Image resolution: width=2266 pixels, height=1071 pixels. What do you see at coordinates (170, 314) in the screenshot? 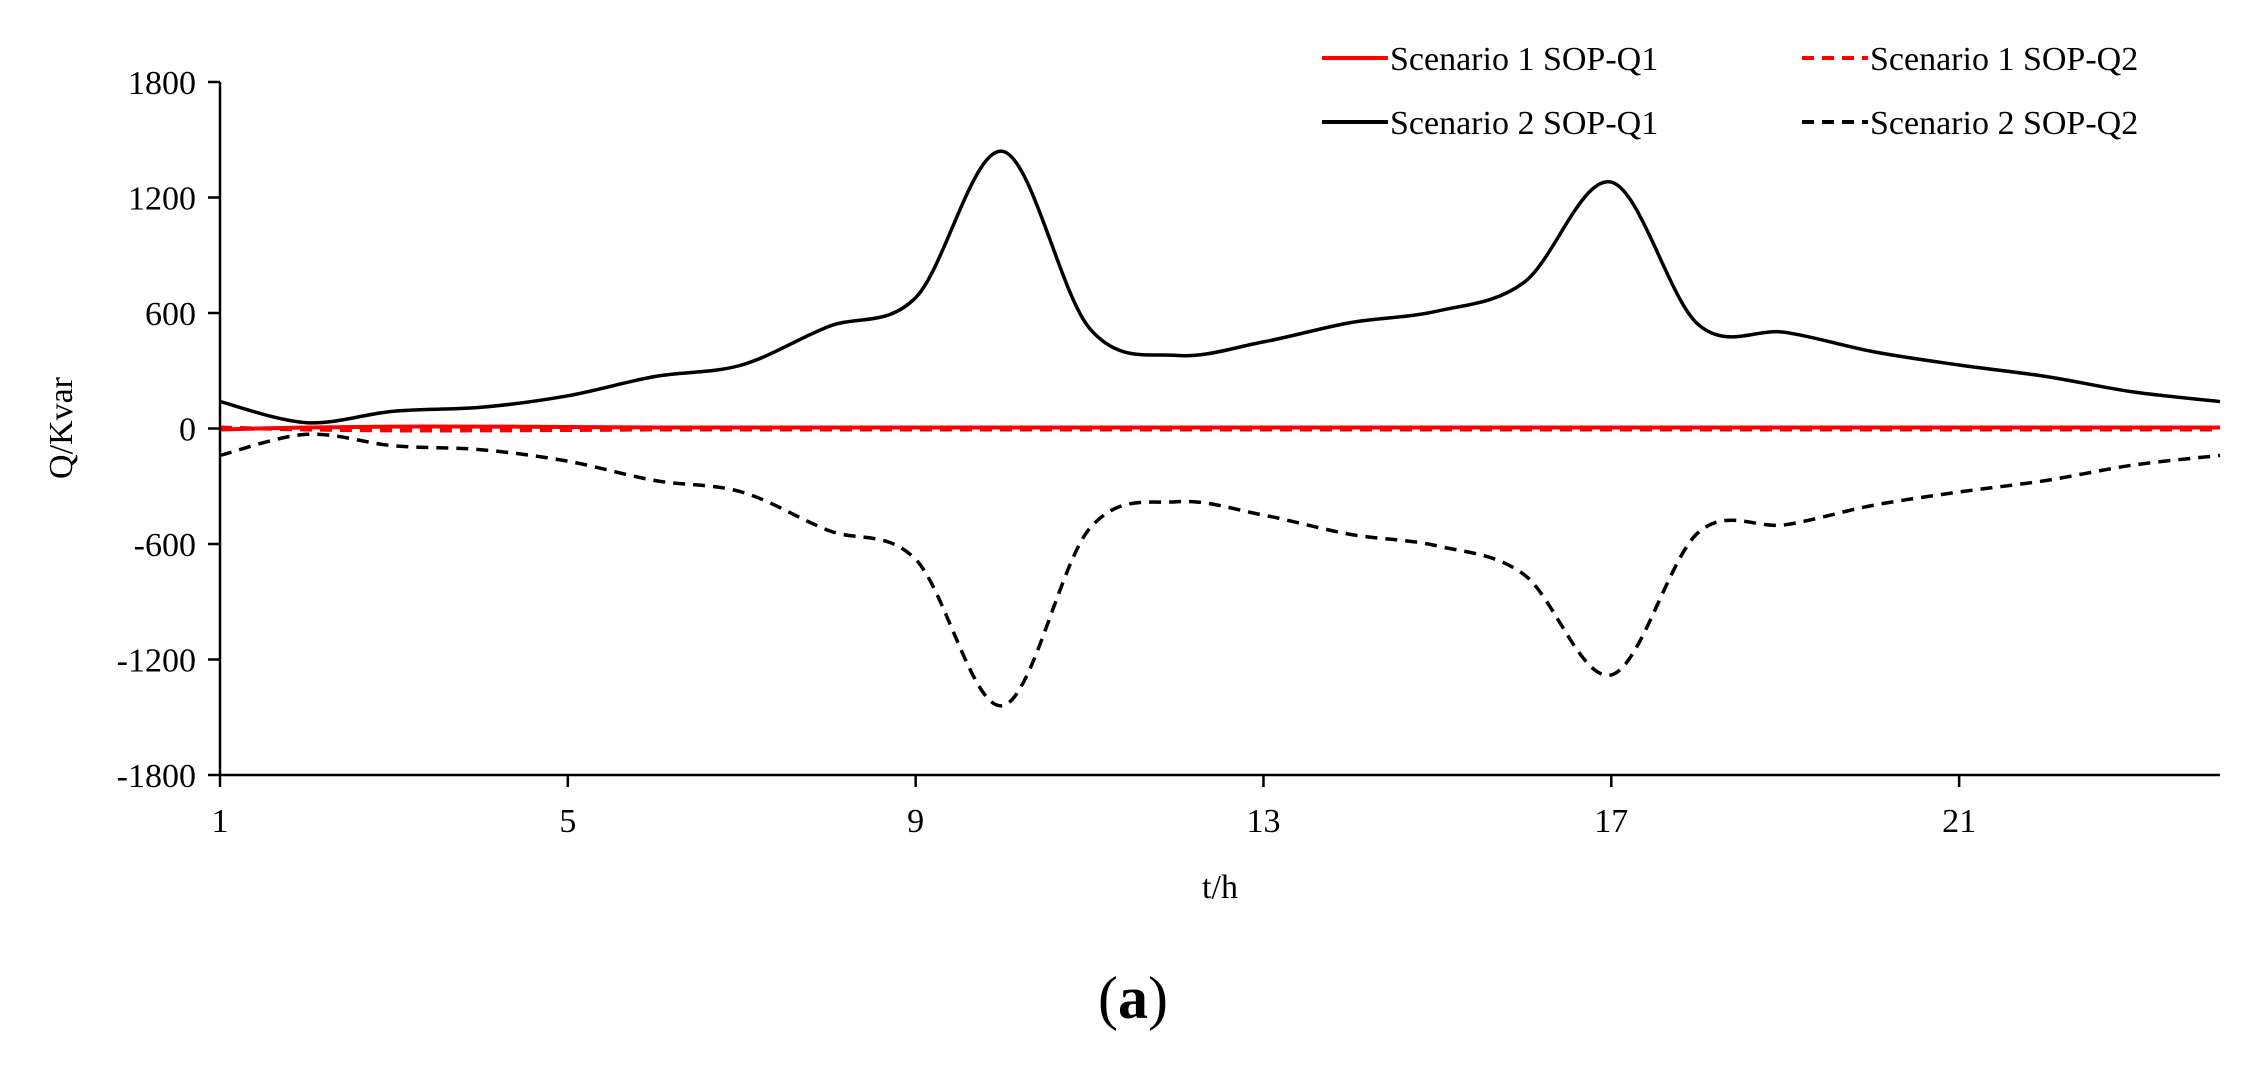
I see `y-tick-label: 600` at bounding box center [170, 314].